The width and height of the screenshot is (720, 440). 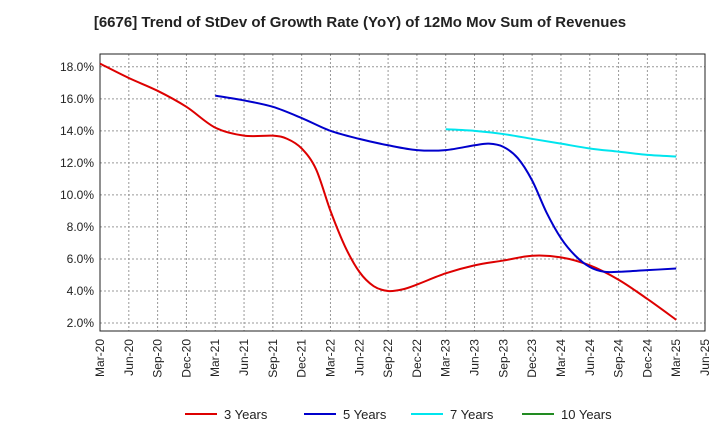 What do you see at coordinates (590, 357) in the screenshot?
I see `x-tick-label: Jun-24` at bounding box center [590, 357].